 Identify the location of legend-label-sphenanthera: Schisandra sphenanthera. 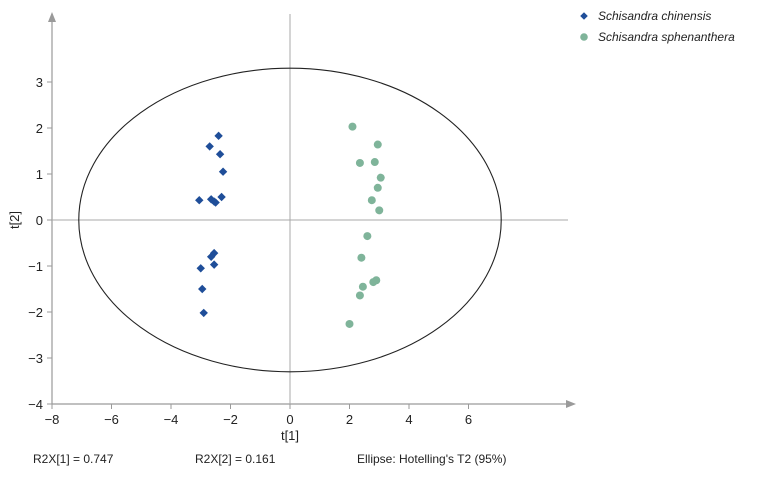
(666, 37).